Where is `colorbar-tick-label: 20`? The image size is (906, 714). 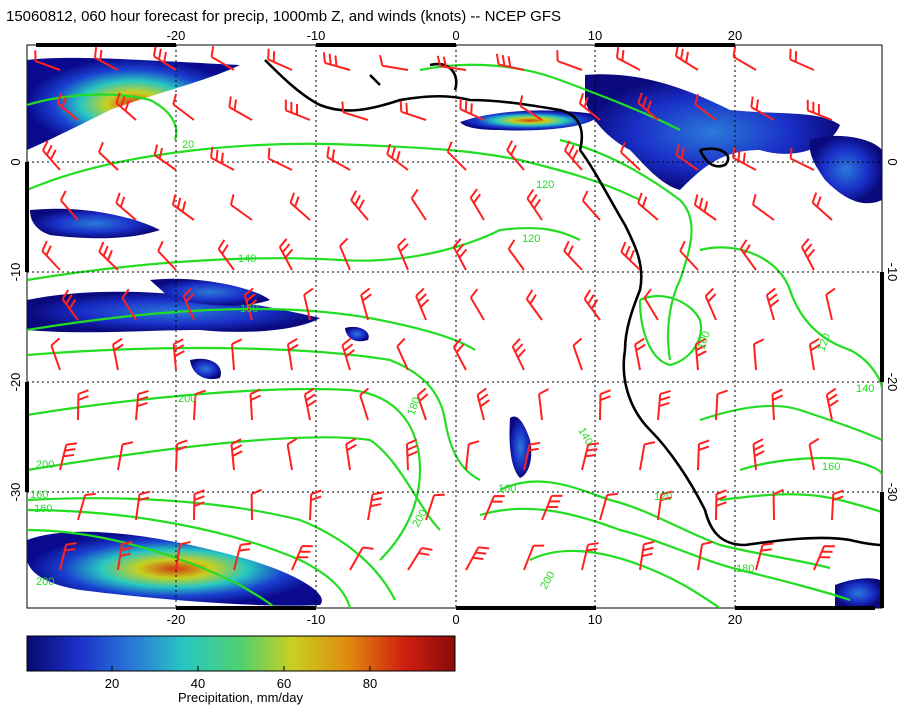
colorbar-tick-label: 20 is located at coordinates (112, 683).